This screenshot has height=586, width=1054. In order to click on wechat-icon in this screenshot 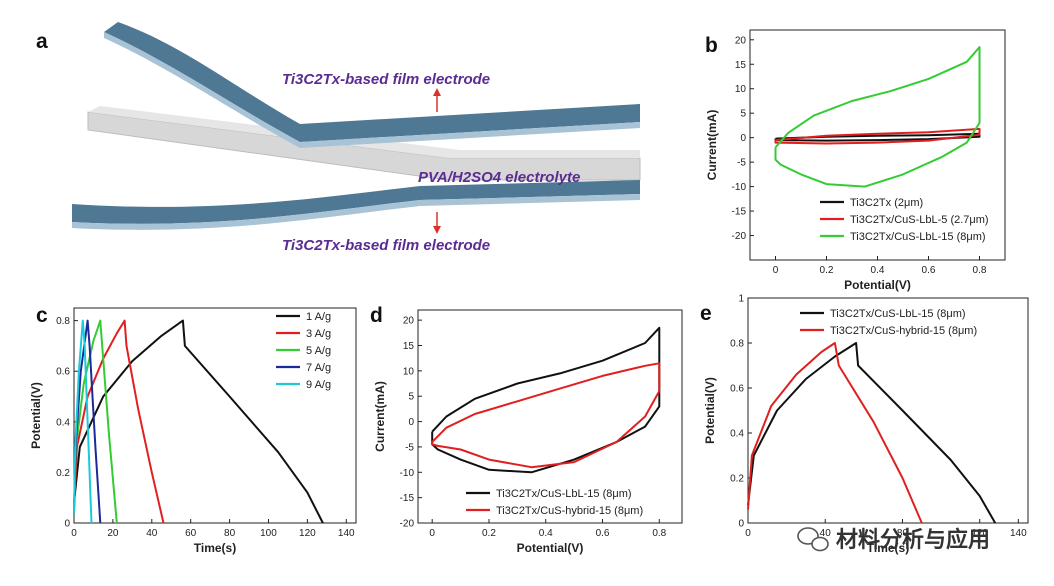, I will do `click(813, 539)`.